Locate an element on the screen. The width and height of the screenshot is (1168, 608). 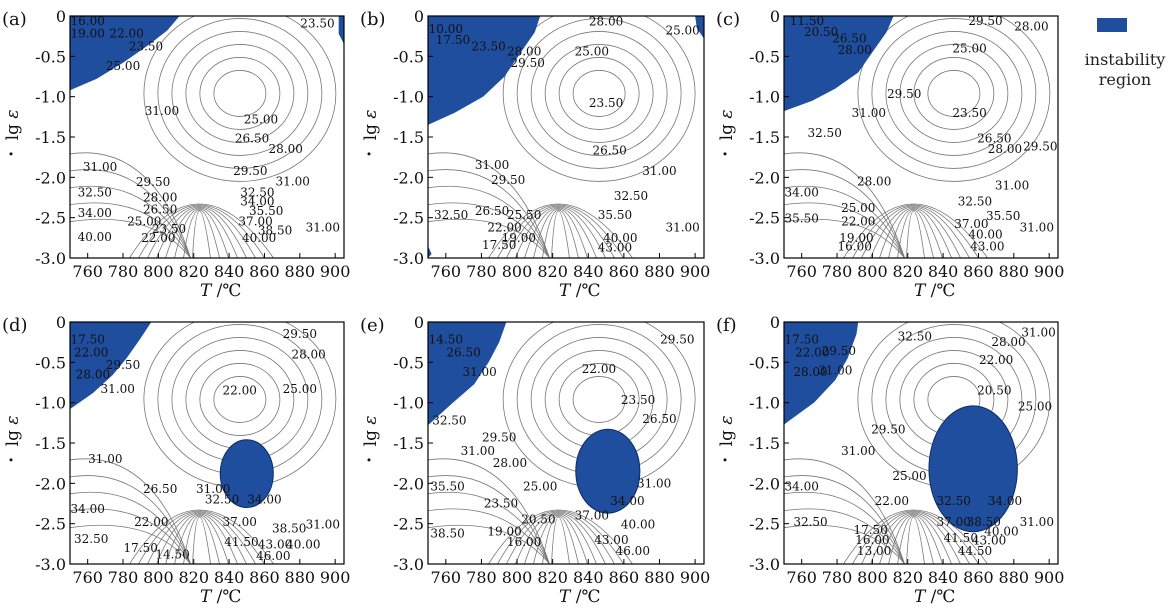
instability-region is located at coordinates (246, 474).